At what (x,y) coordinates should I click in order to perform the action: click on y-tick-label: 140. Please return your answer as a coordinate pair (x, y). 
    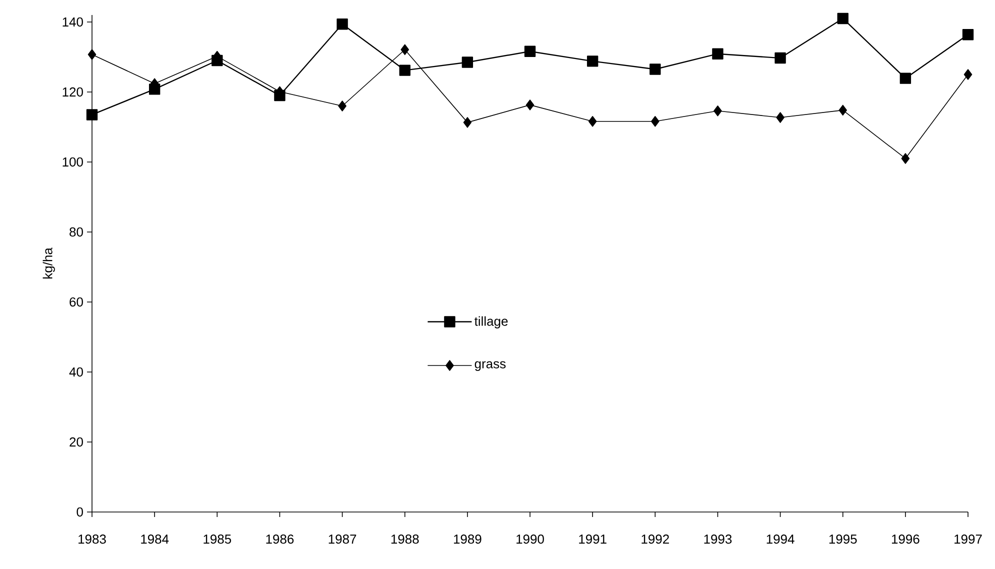
    Looking at the image, I should click on (72, 22).